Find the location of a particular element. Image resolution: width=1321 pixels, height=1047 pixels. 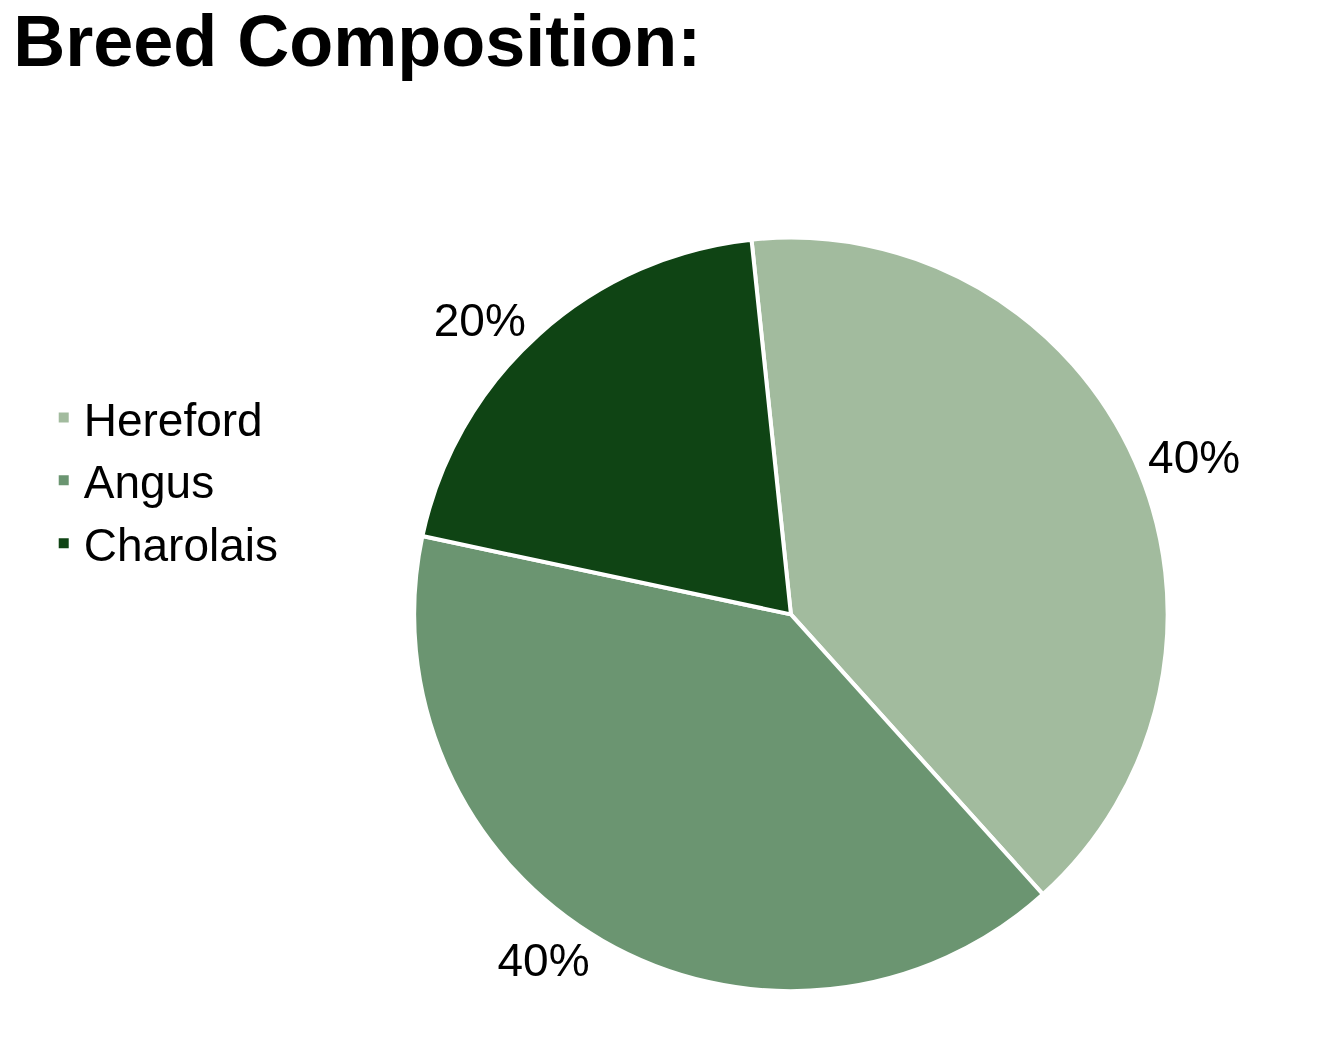

legend-label: Angus is located at coordinates (149, 482).